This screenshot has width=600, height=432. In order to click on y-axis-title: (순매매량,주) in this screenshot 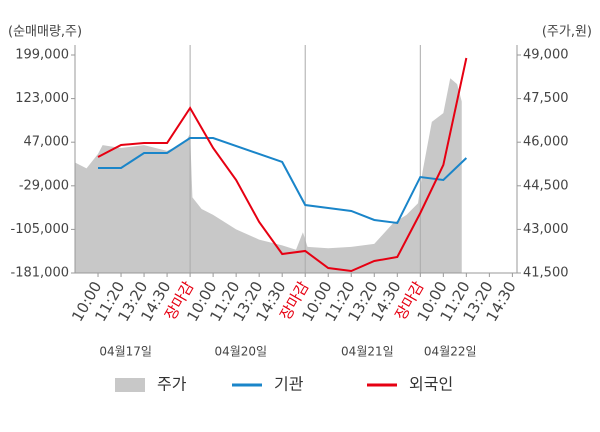, I will do `click(45, 32)`.